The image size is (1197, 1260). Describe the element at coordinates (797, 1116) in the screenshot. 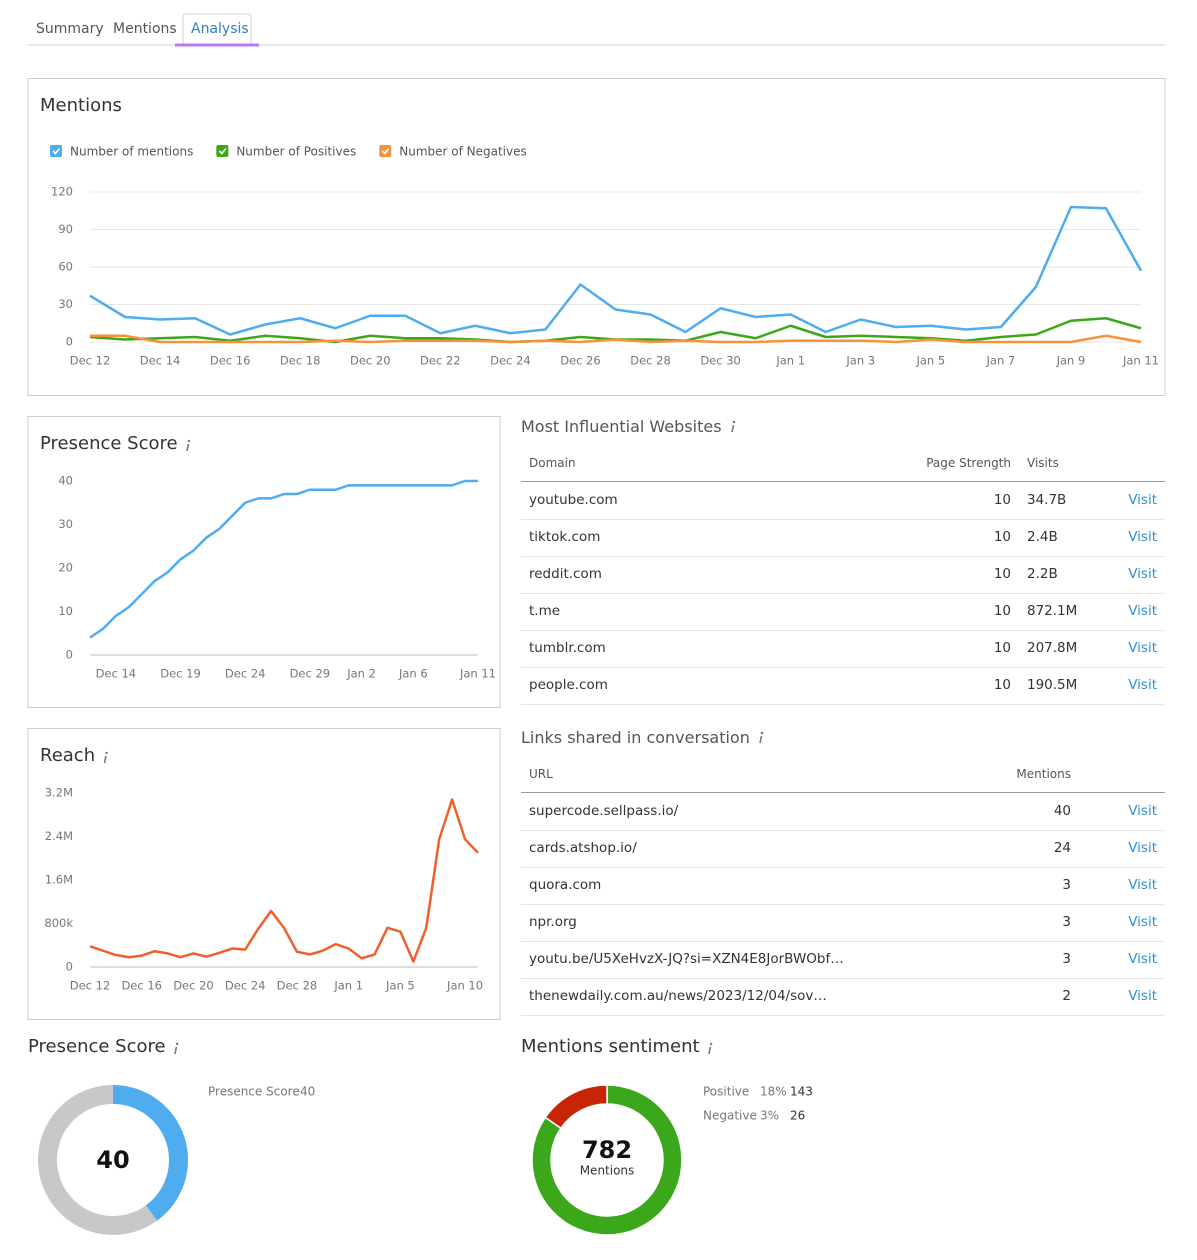

I see `legend-value: 26` at that location.